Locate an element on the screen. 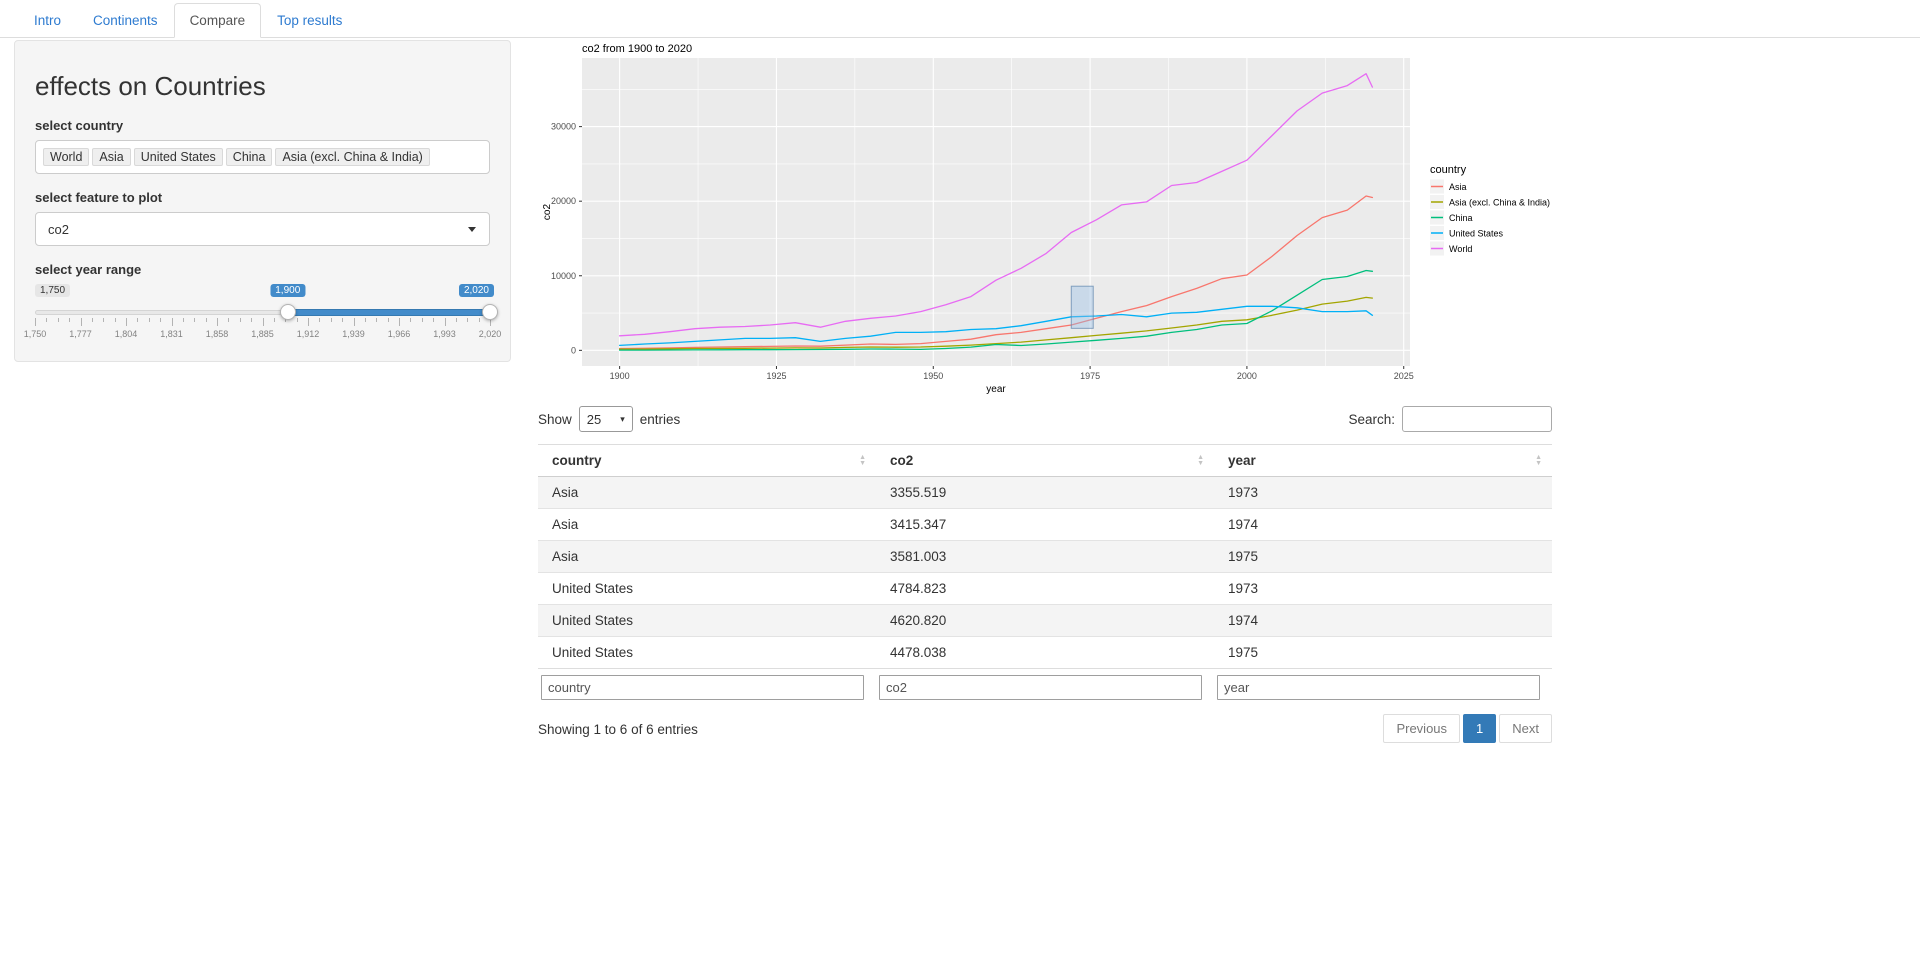 This screenshot has width=1920, height=957. svg-text: 0 is located at coordinates (573, 350).